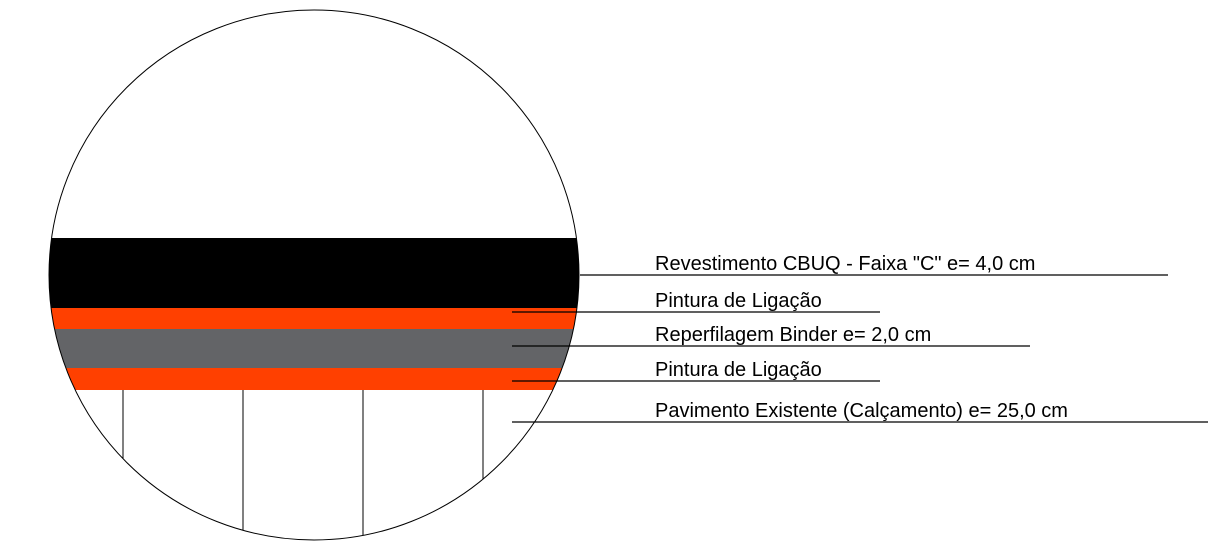 This screenshot has width=1214, height=556. Describe the element at coordinates (793, 335) in the screenshot. I see `layer-label: Reperfilagem Binder e= 2,0 cm` at that location.